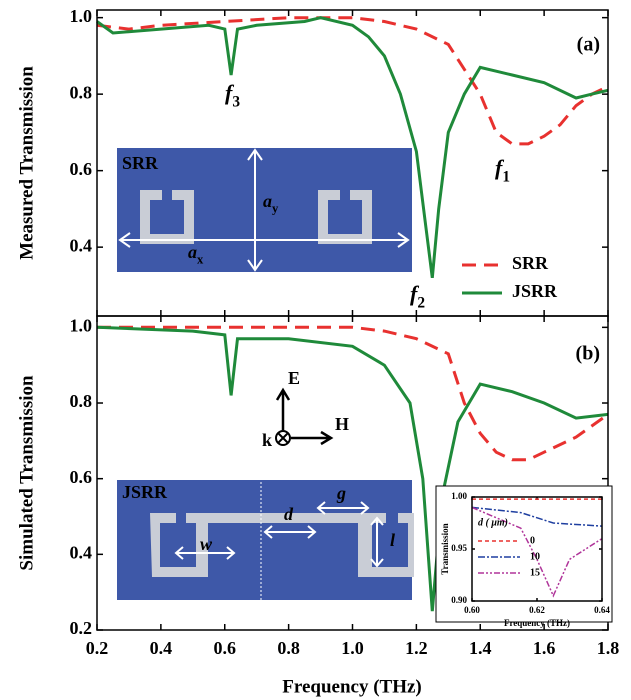  I want to click on y-tick-label: 1.00, so click(459, 496).